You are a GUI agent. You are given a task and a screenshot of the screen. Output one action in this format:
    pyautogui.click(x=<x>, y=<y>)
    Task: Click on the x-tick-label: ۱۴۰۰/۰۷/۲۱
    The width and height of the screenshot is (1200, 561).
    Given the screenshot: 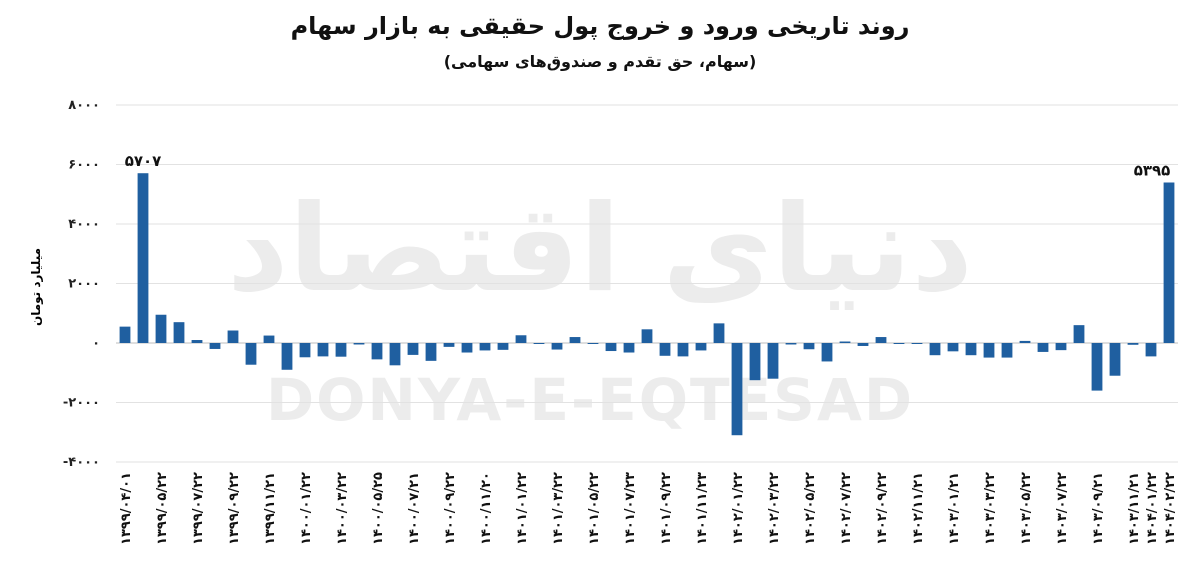 What is the action you would take?
    pyautogui.click(x=414, y=508)
    